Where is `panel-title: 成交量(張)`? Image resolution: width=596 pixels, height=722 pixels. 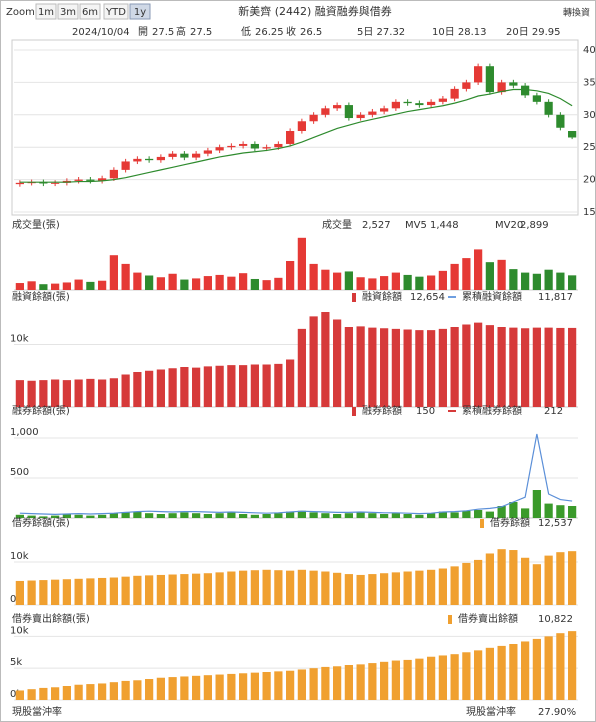
panel-title: 成交量(張) is located at coordinates (36, 224).